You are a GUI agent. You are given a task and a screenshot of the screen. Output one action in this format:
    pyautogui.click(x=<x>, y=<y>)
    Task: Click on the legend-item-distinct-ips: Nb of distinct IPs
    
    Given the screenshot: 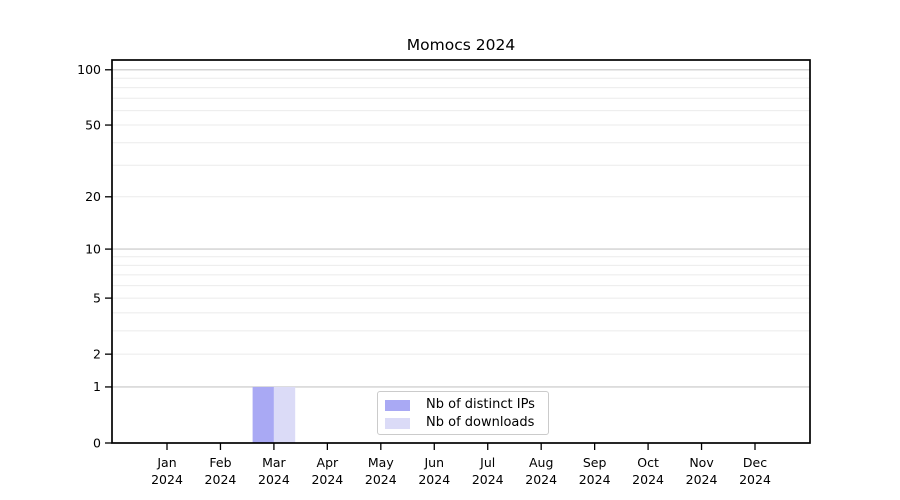 What is the action you would take?
    pyautogui.click(x=463, y=405)
    